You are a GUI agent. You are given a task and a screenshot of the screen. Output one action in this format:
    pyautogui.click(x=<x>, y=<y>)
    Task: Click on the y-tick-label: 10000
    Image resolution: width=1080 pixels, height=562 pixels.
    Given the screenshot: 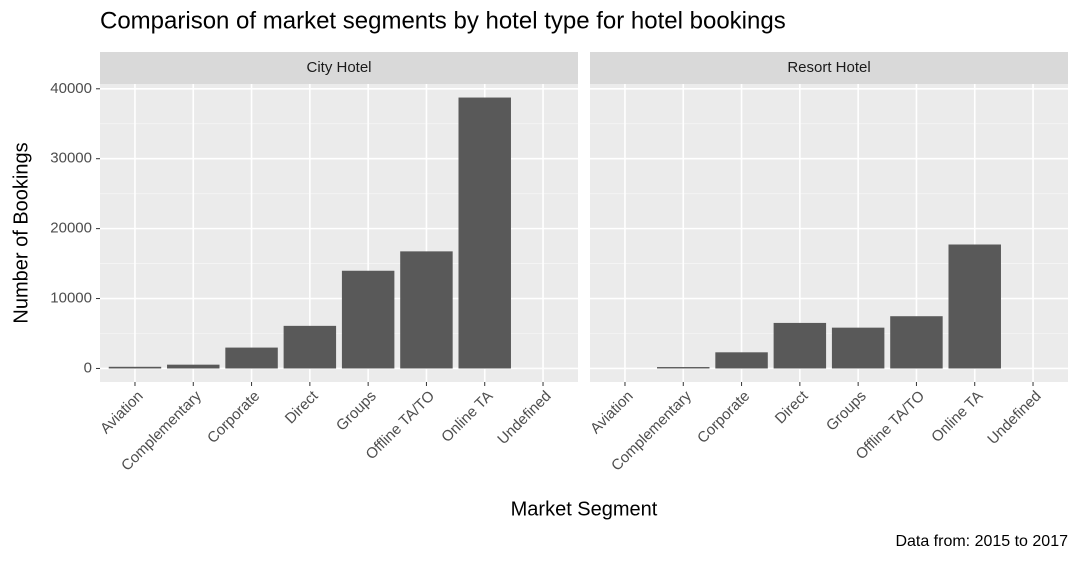 What is the action you would take?
    pyautogui.click(x=71, y=298)
    